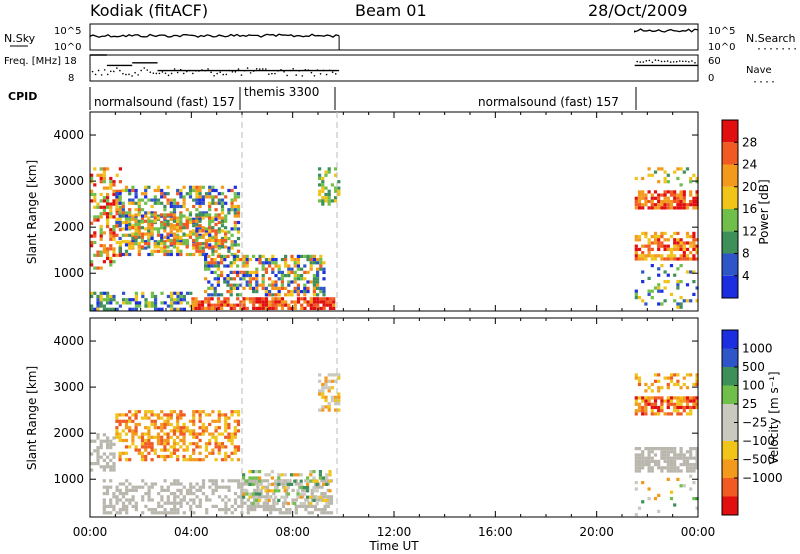 The width and height of the screenshot is (800, 554). What do you see at coordinates (721, 47) in the screenshot?
I see `noise-right-tick-bottom: 10^0` at bounding box center [721, 47].